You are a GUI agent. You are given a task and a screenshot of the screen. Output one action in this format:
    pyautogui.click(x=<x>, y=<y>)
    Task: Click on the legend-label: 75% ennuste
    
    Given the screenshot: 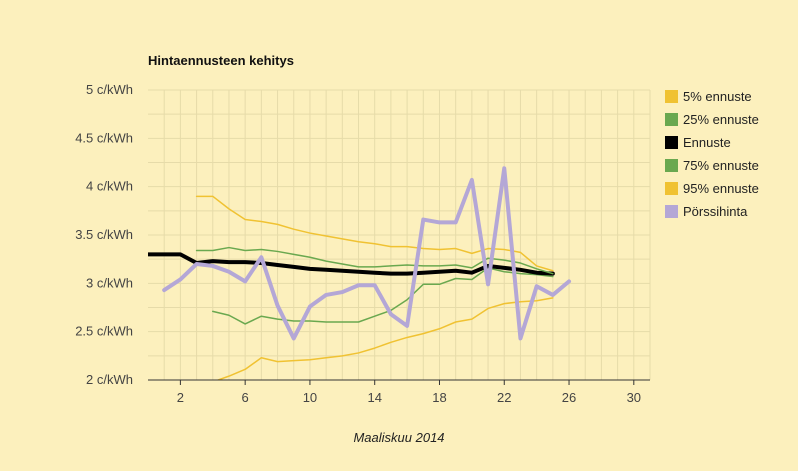 What is the action you would take?
    pyautogui.click(x=721, y=165)
    